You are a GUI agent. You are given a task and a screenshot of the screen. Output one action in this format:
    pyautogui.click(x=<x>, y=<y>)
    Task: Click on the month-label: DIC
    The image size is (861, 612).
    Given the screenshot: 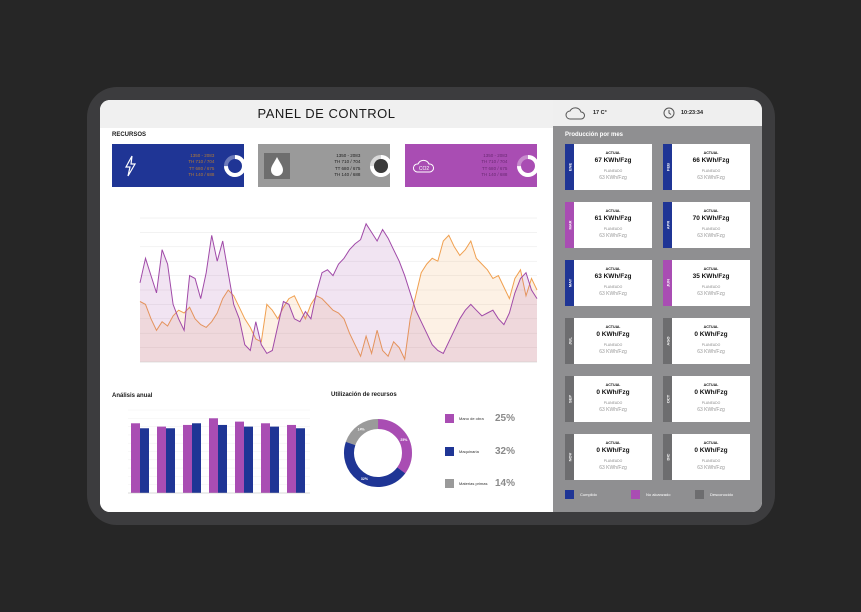 What is the action you would take?
    pyautogui.click(x=667, y=457)
    